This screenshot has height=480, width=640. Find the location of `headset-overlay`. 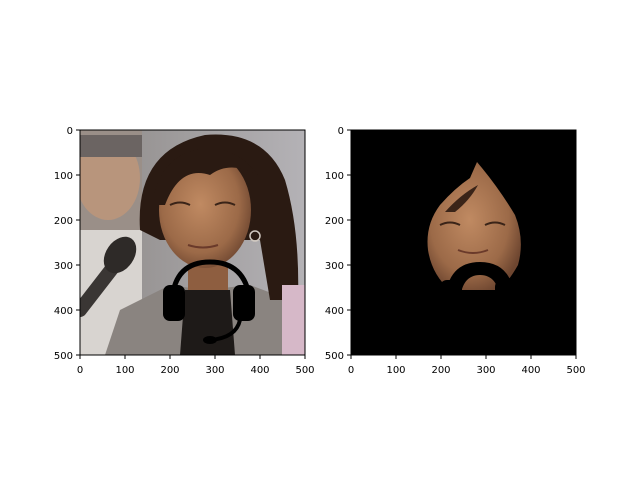

headset-overlay is located at coordinates (209, 301).